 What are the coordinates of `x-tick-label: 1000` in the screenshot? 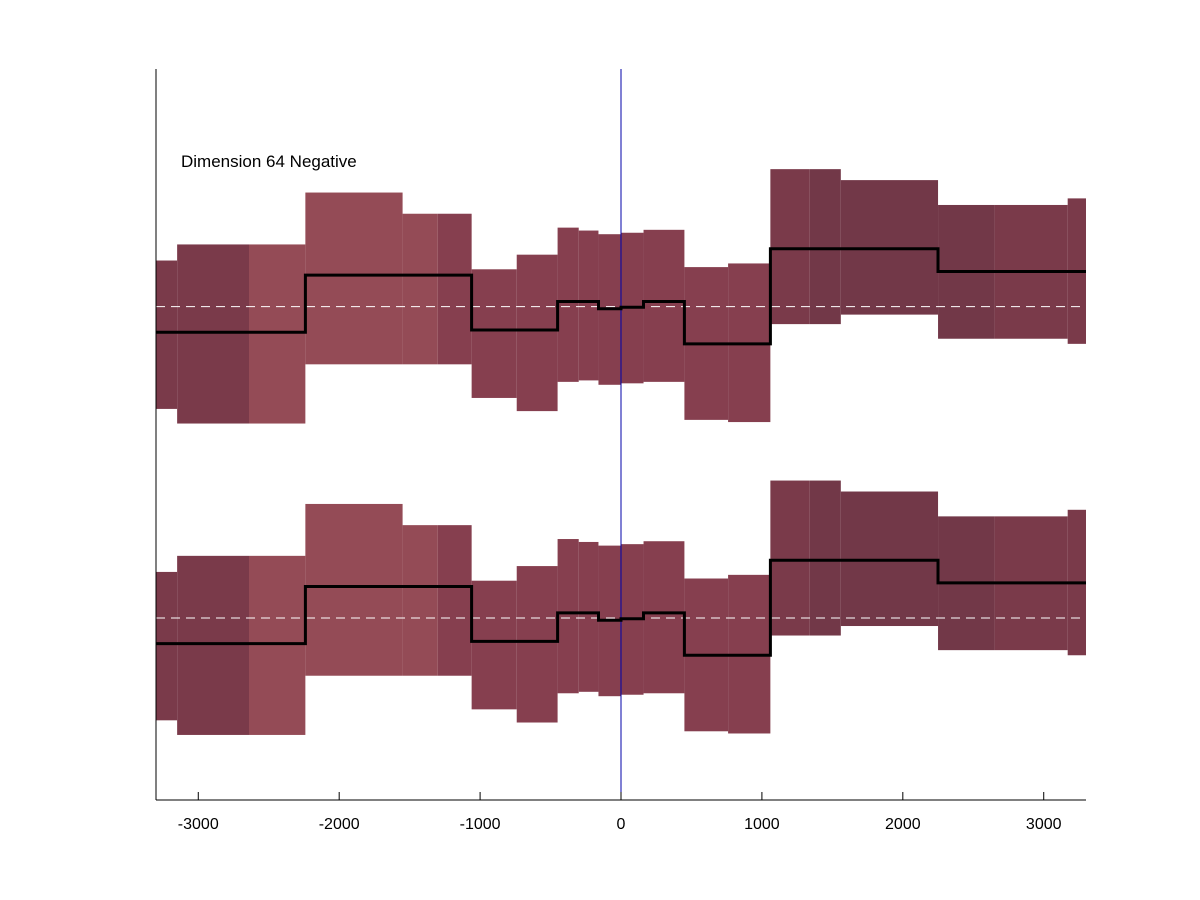 It's located at (762, 824).